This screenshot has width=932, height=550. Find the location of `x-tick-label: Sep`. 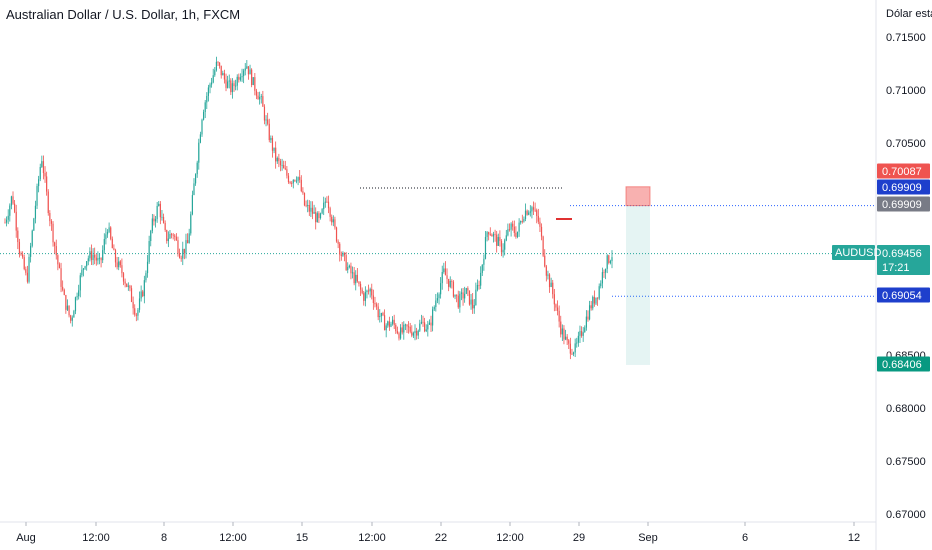

x-tick-label: Sep is located at coordinates (648, 538).